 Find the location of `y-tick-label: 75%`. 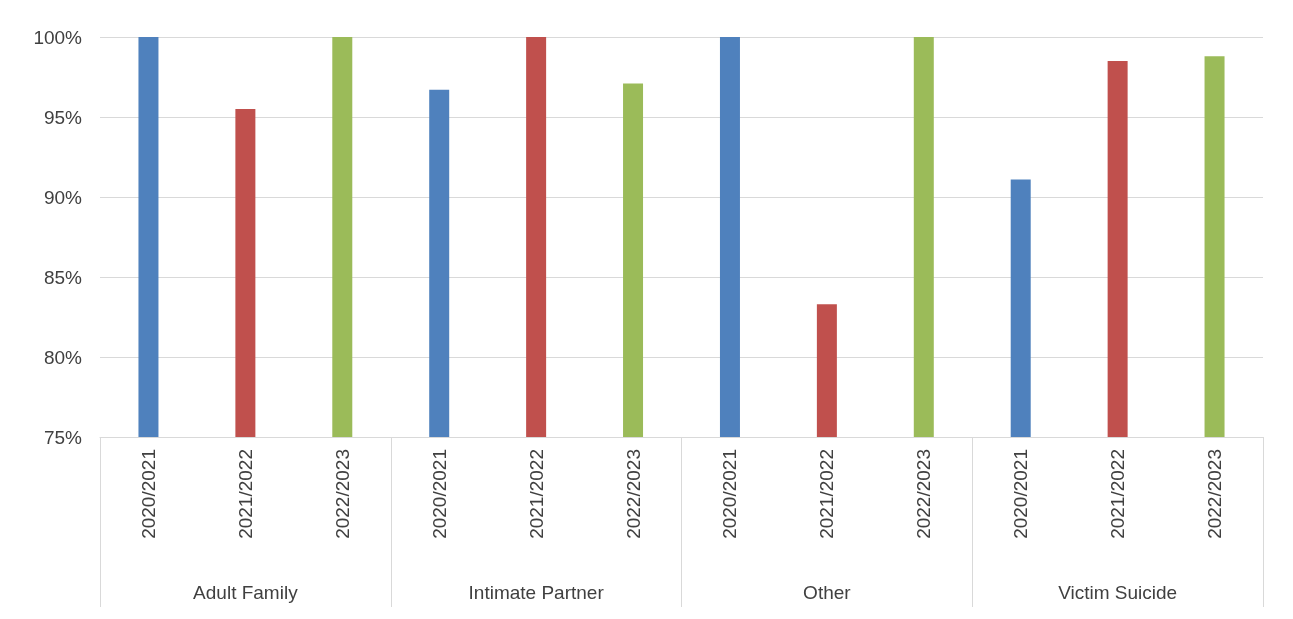

y-tick-label: 75% is located at coordinates (63, 437).